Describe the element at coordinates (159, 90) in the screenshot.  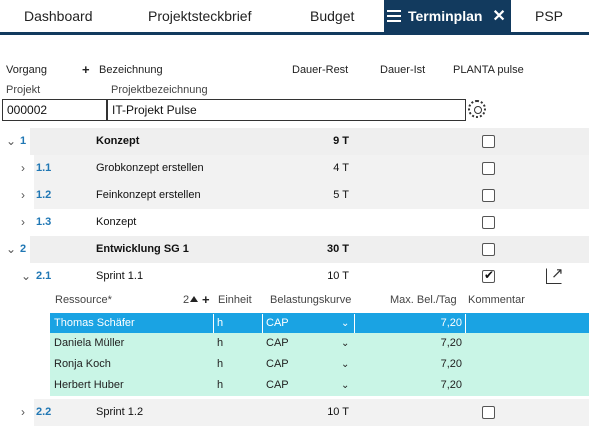
I see `projektbezeichnung-label: Projektbezeichnung` at that location.